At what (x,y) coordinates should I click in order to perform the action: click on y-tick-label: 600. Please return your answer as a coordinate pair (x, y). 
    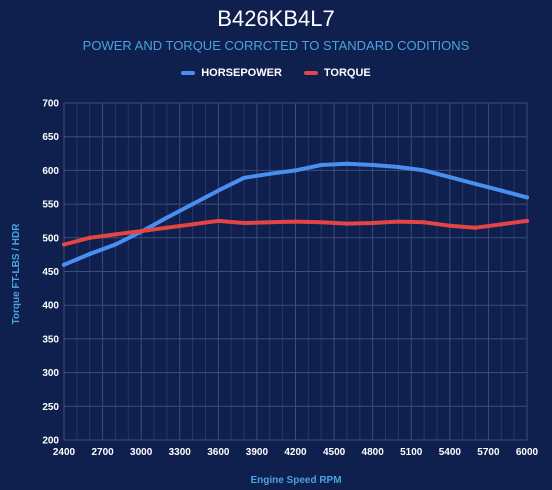
    Looking at the image, I should click on (50, 171).